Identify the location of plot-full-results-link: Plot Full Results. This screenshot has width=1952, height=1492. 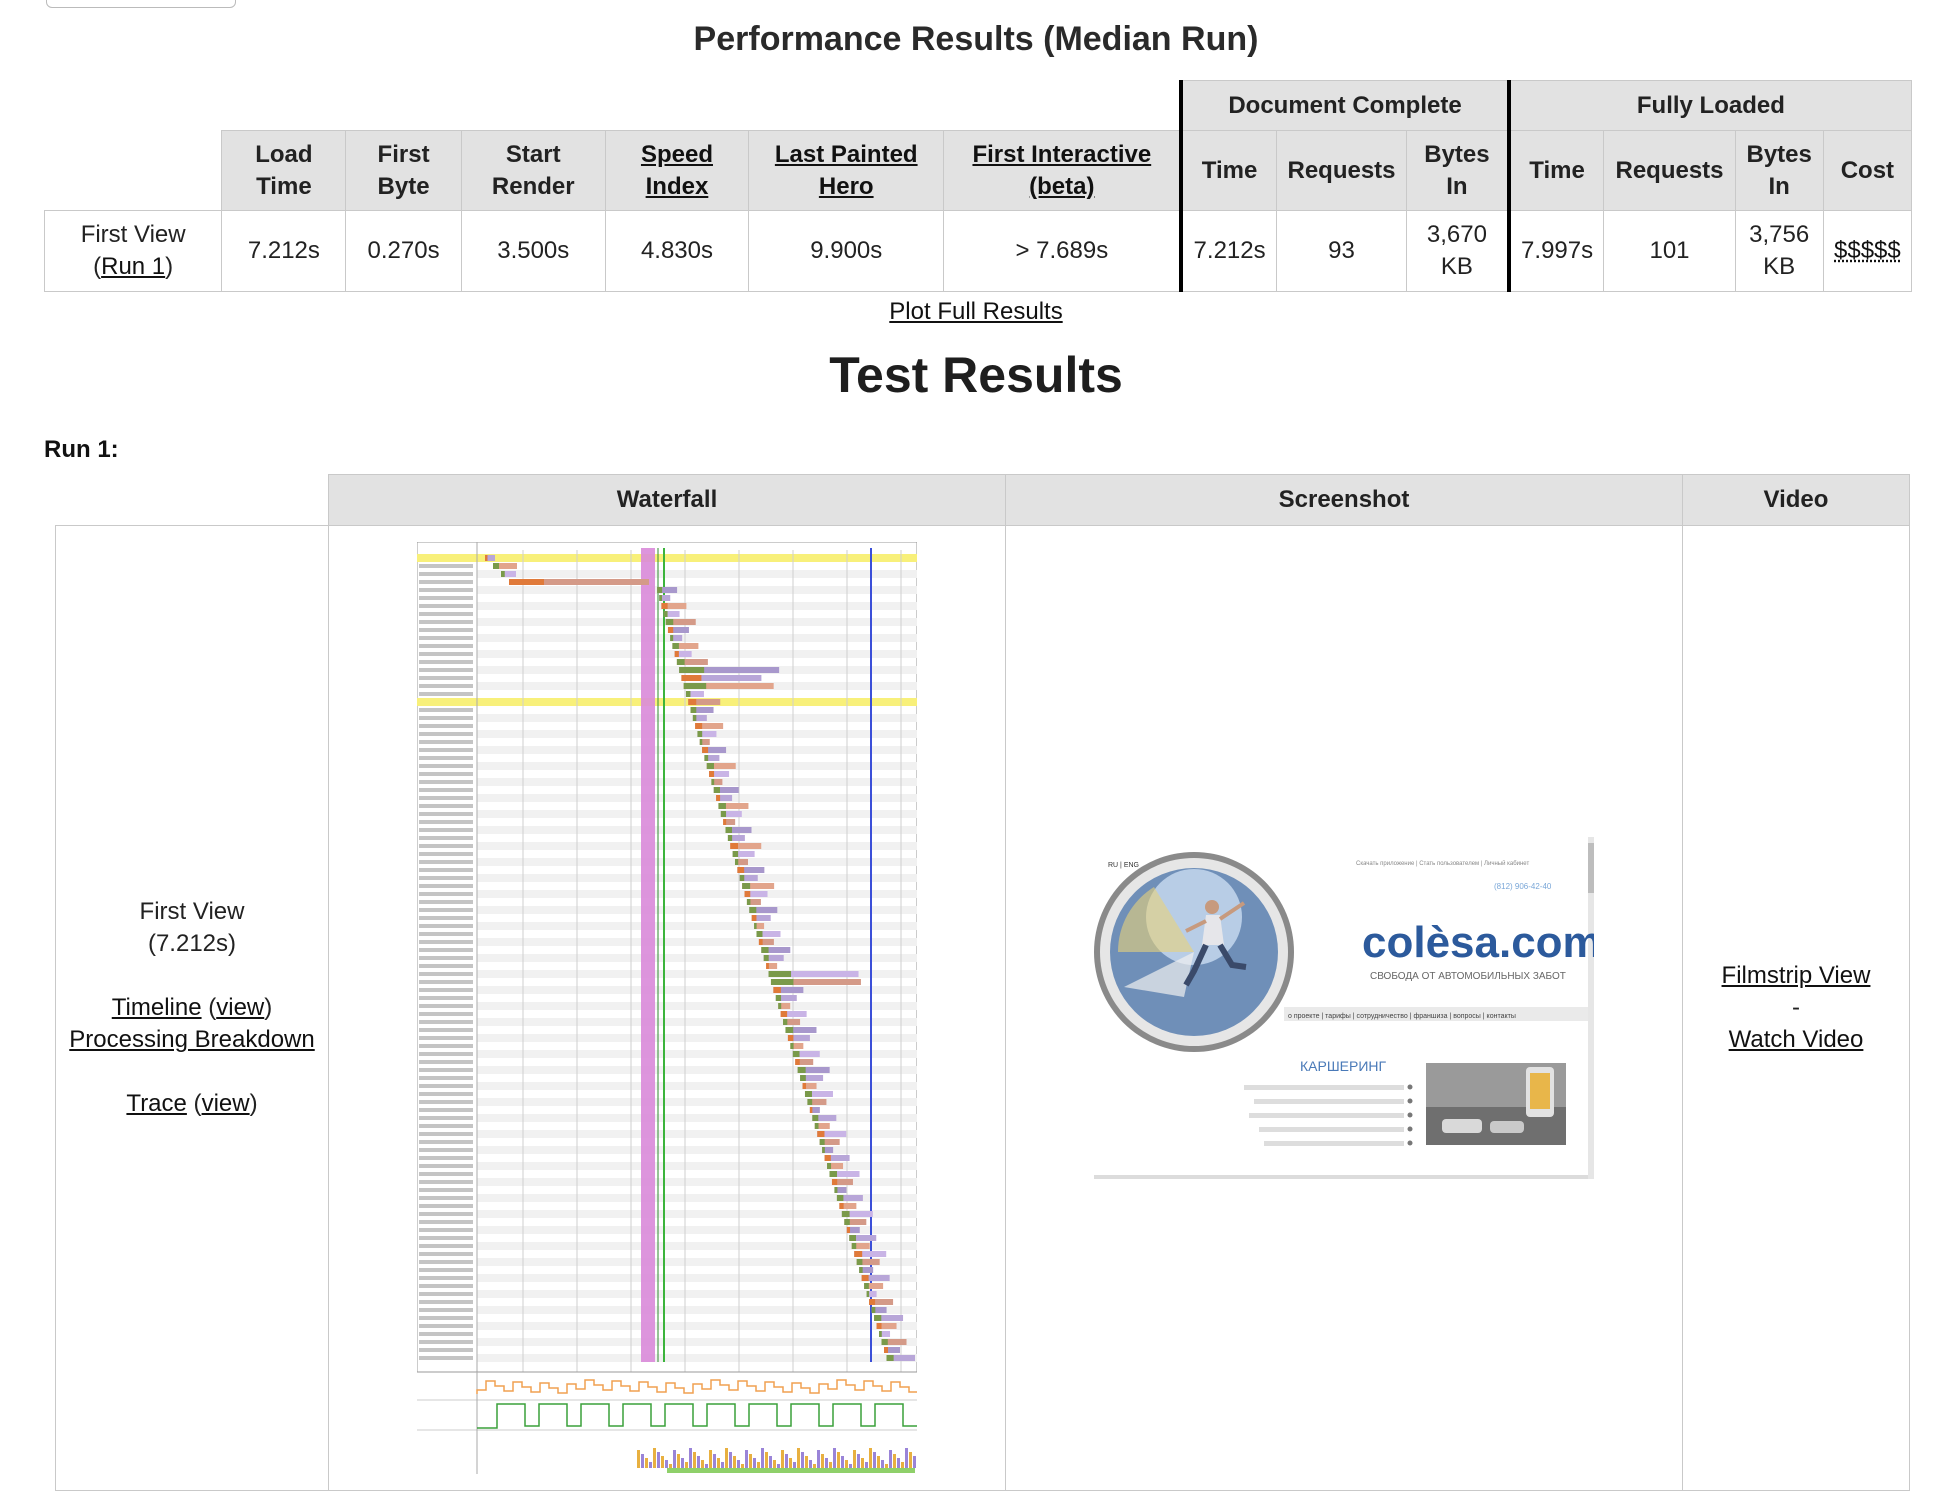
(976, 311).